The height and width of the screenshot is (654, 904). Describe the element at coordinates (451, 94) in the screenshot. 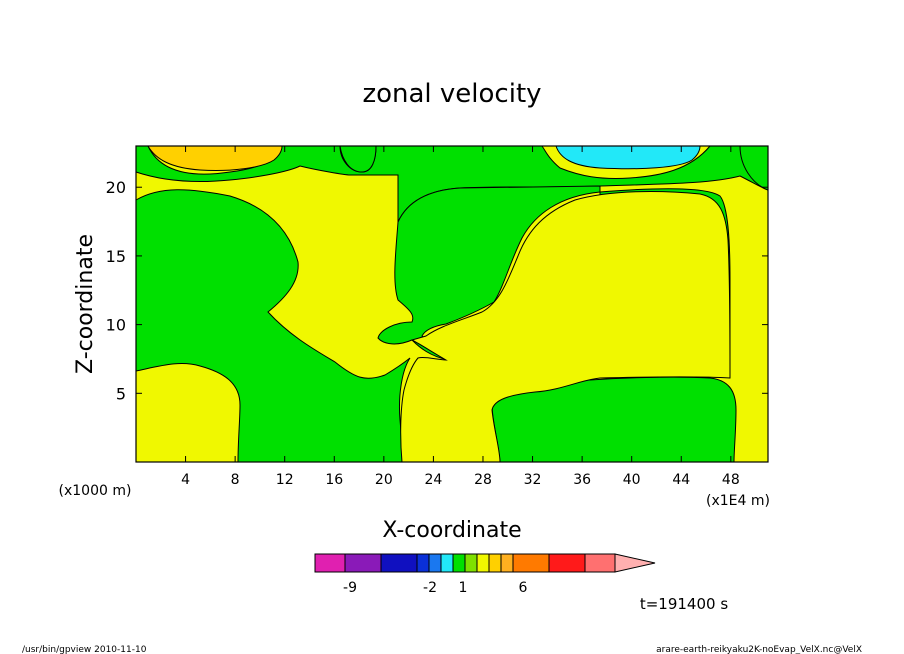

I see `chart-title: zonal velocity` at that location.